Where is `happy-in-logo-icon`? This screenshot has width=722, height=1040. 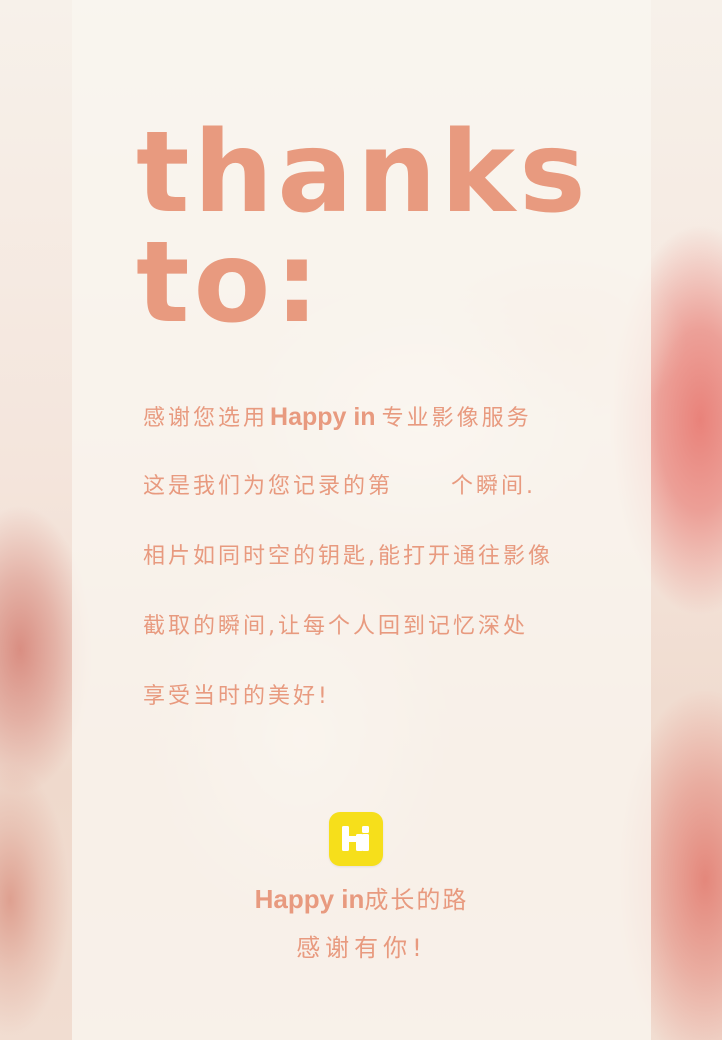 happy-in-logo-icon is located at coordinates (356, 839).